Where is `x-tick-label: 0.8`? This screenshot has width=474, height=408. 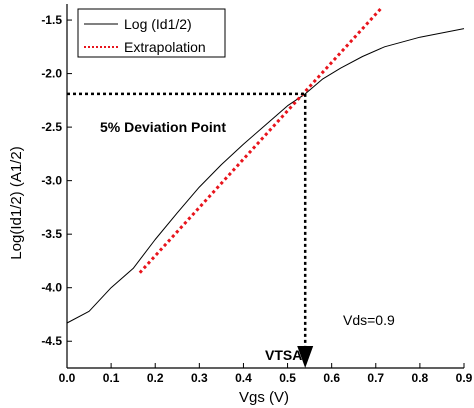
x-tick-label: 0.8 is located at coordinates (420, 378).